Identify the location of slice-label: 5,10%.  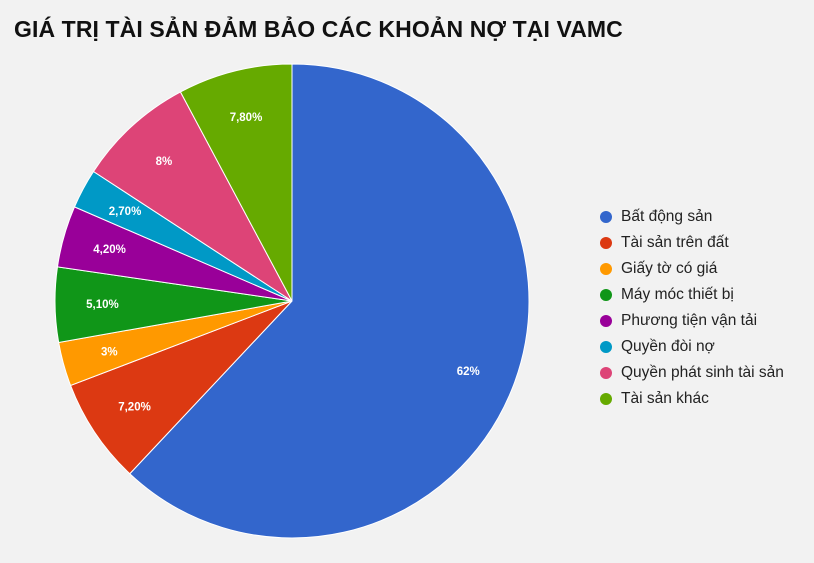
(102, 305).